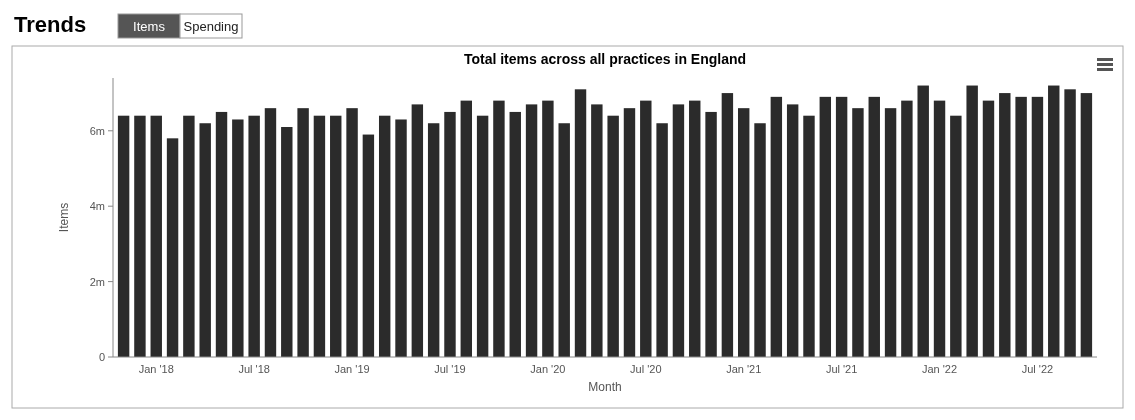 Image resolution: width=1135 pixels, height=420 pixels. What do you see at coordinates (50, 24) in the screenshot?
I see `text: Trends` at bounding box center [50, 24].